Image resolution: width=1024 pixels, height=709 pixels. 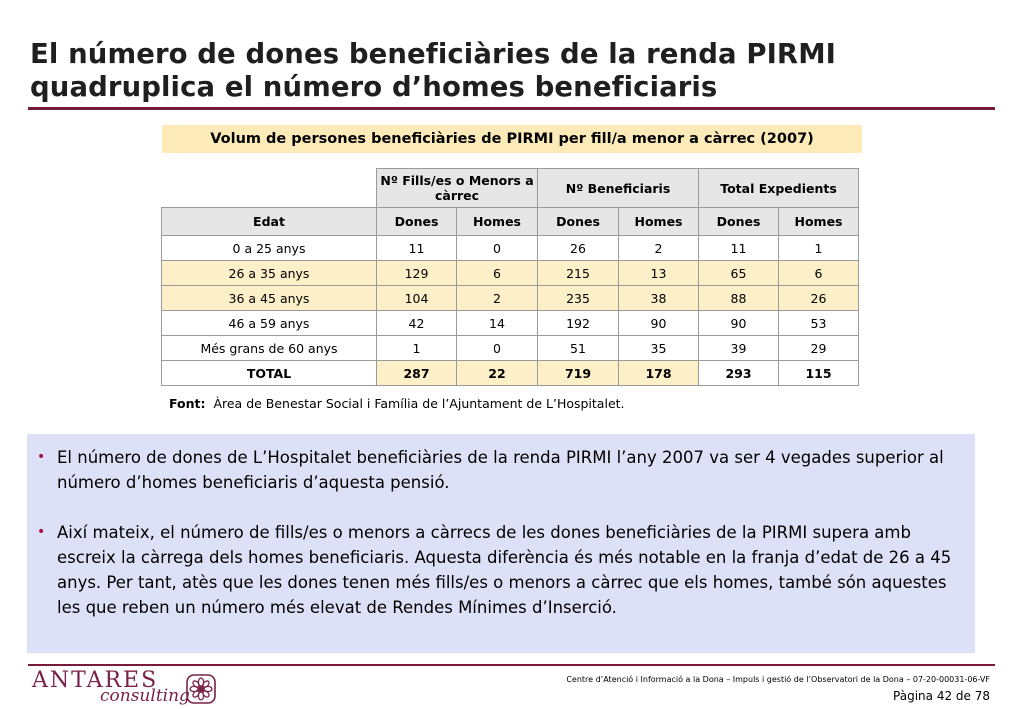 I want to click on table-cell: 104, so click(x=416, y=298).